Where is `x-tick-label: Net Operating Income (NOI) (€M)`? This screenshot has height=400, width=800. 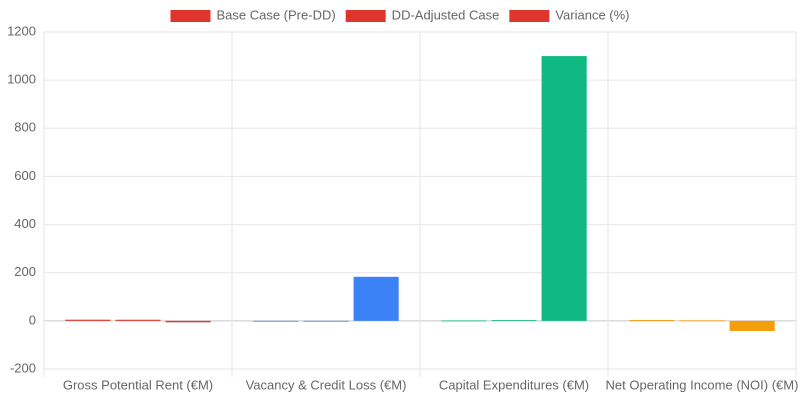 x-tick-label: Net Operating Income (NOI) (€M) is located at coordinates (702, 384).